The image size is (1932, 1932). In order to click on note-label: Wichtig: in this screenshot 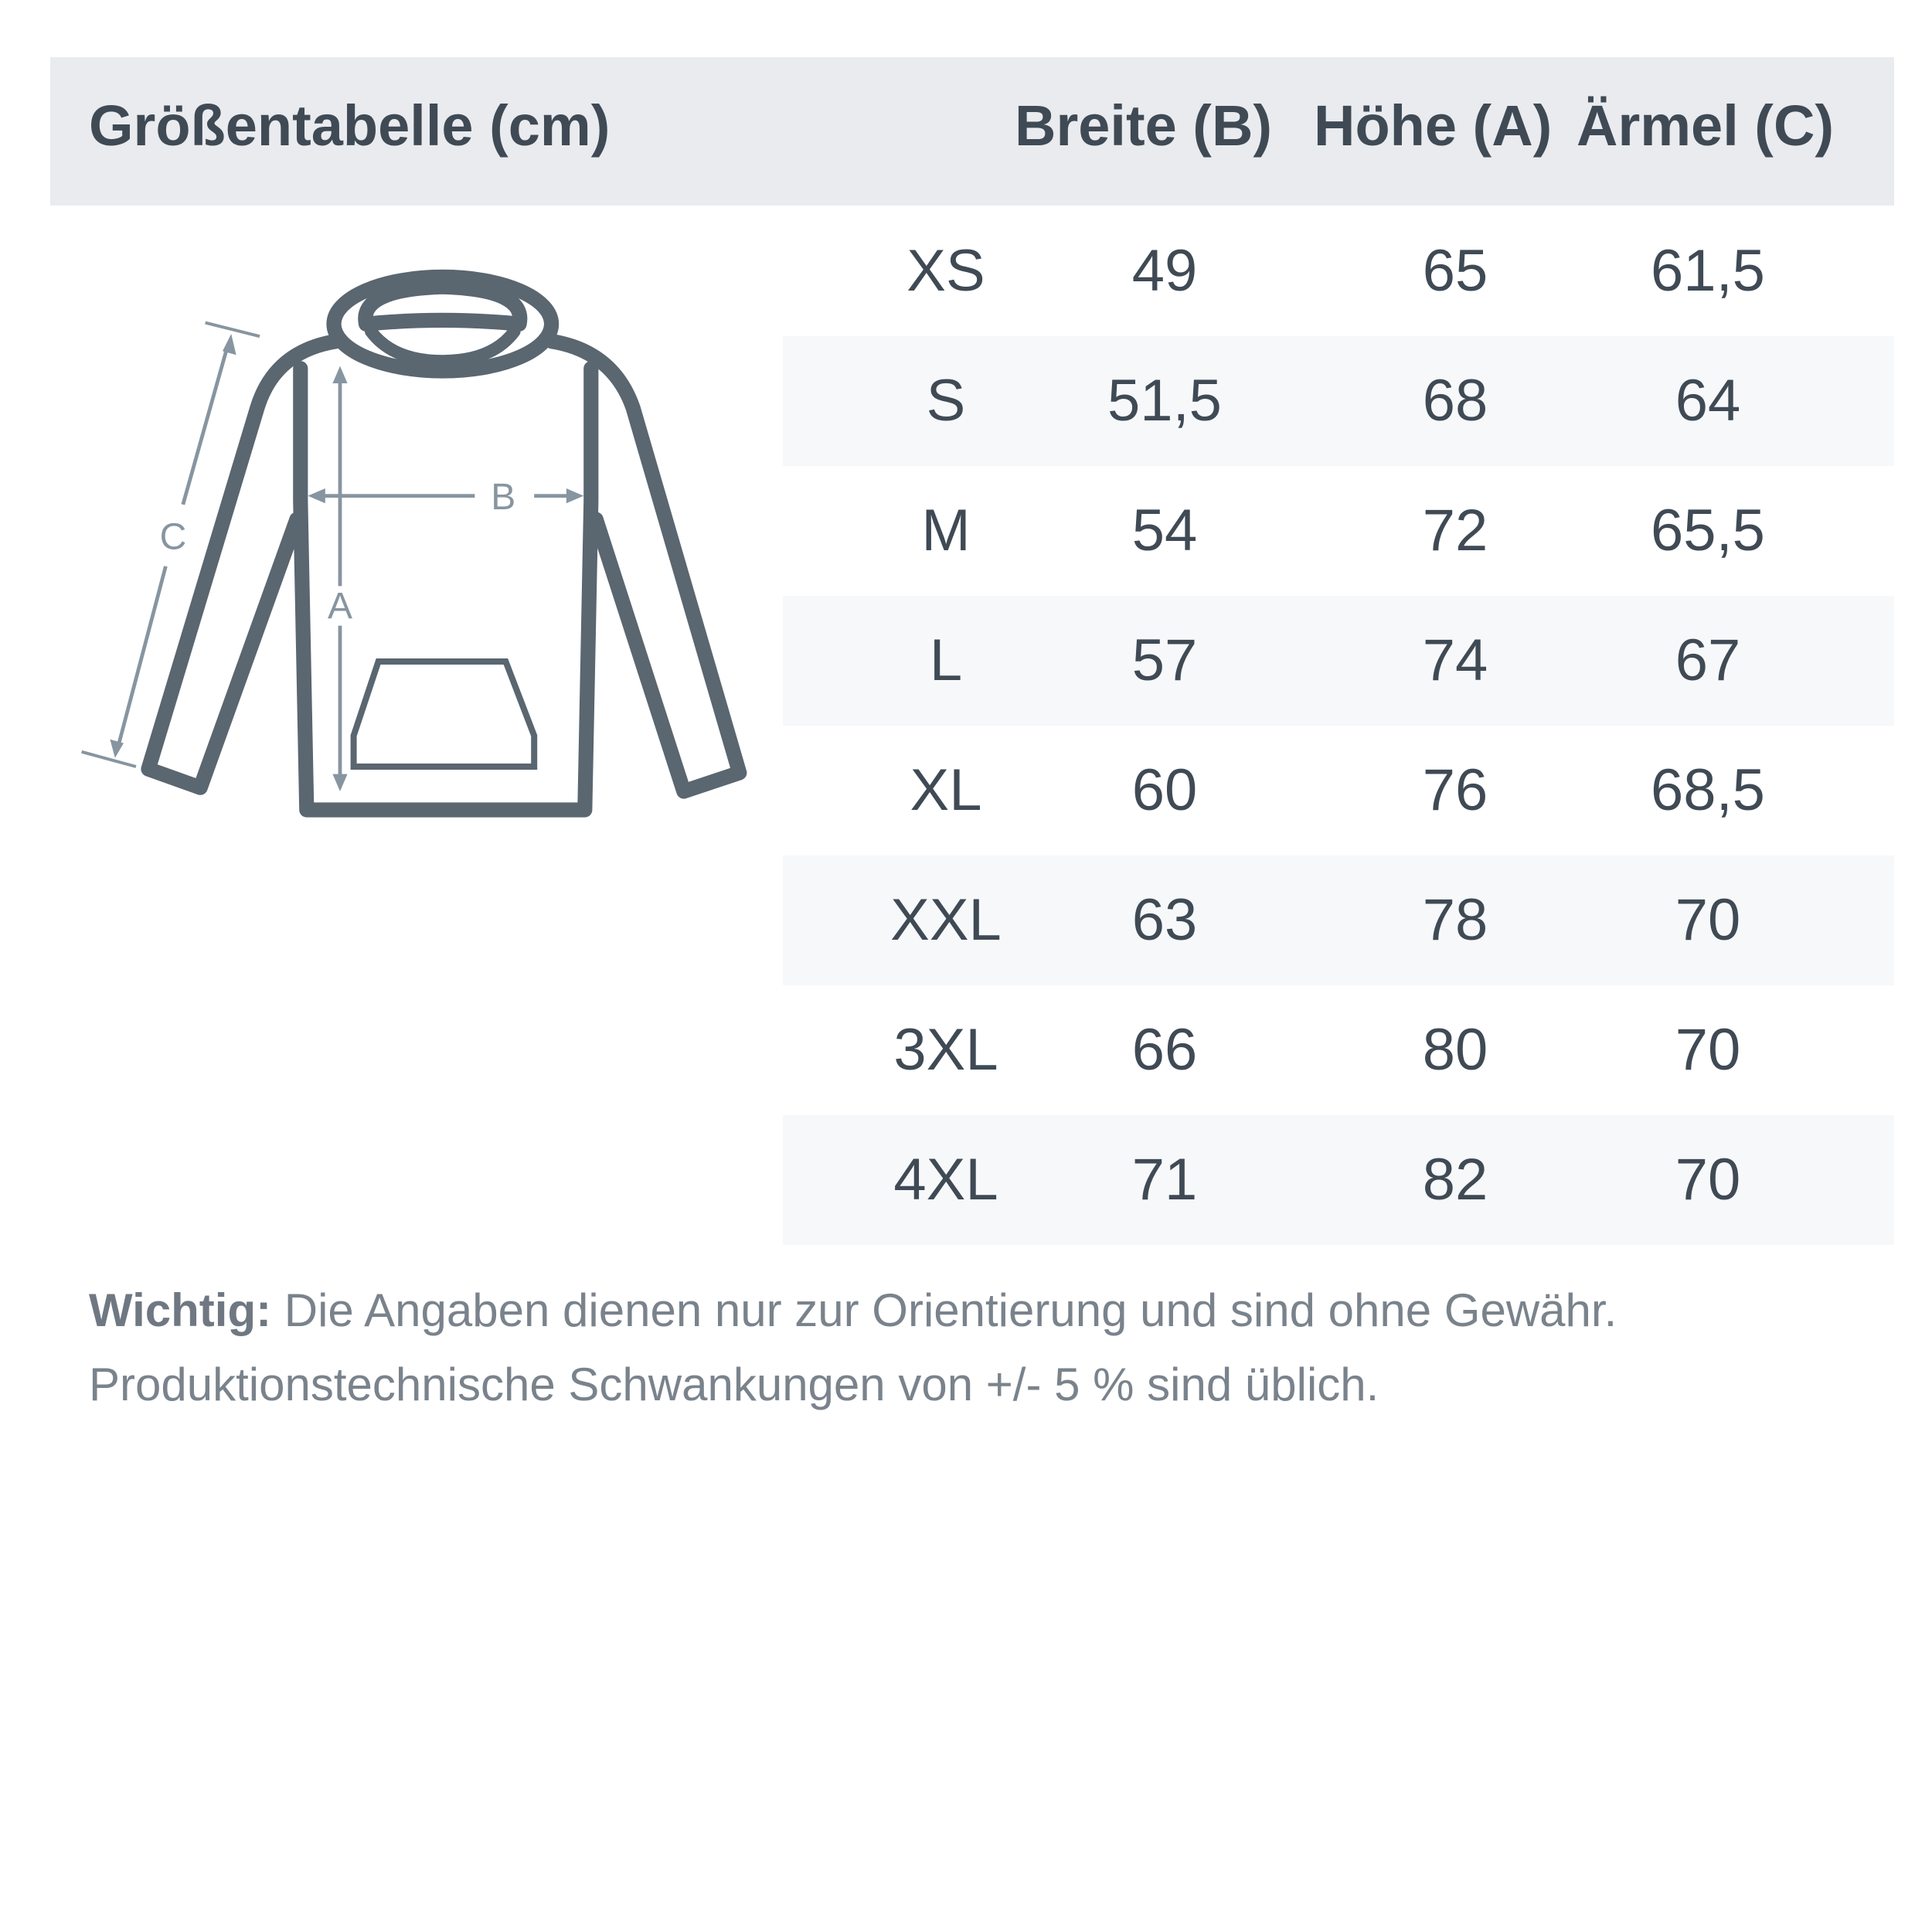, I will do `click(181, 1310)`.